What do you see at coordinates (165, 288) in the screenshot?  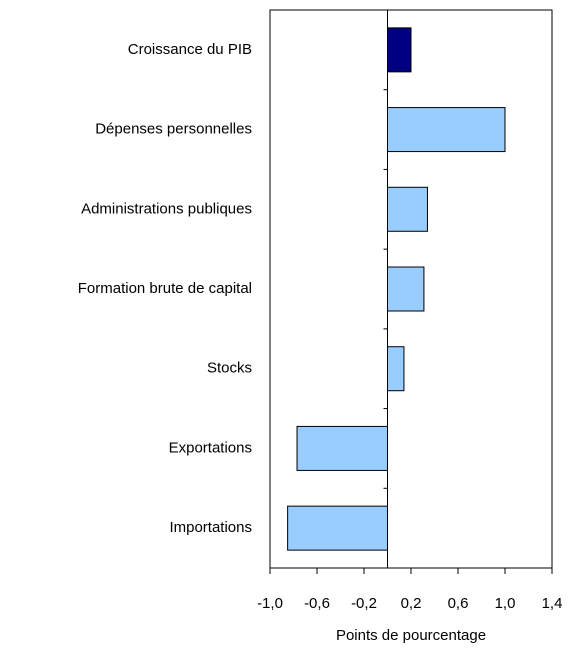 I see `y-tick-label: Formation brute de capital` at bounding box center [165, 288].